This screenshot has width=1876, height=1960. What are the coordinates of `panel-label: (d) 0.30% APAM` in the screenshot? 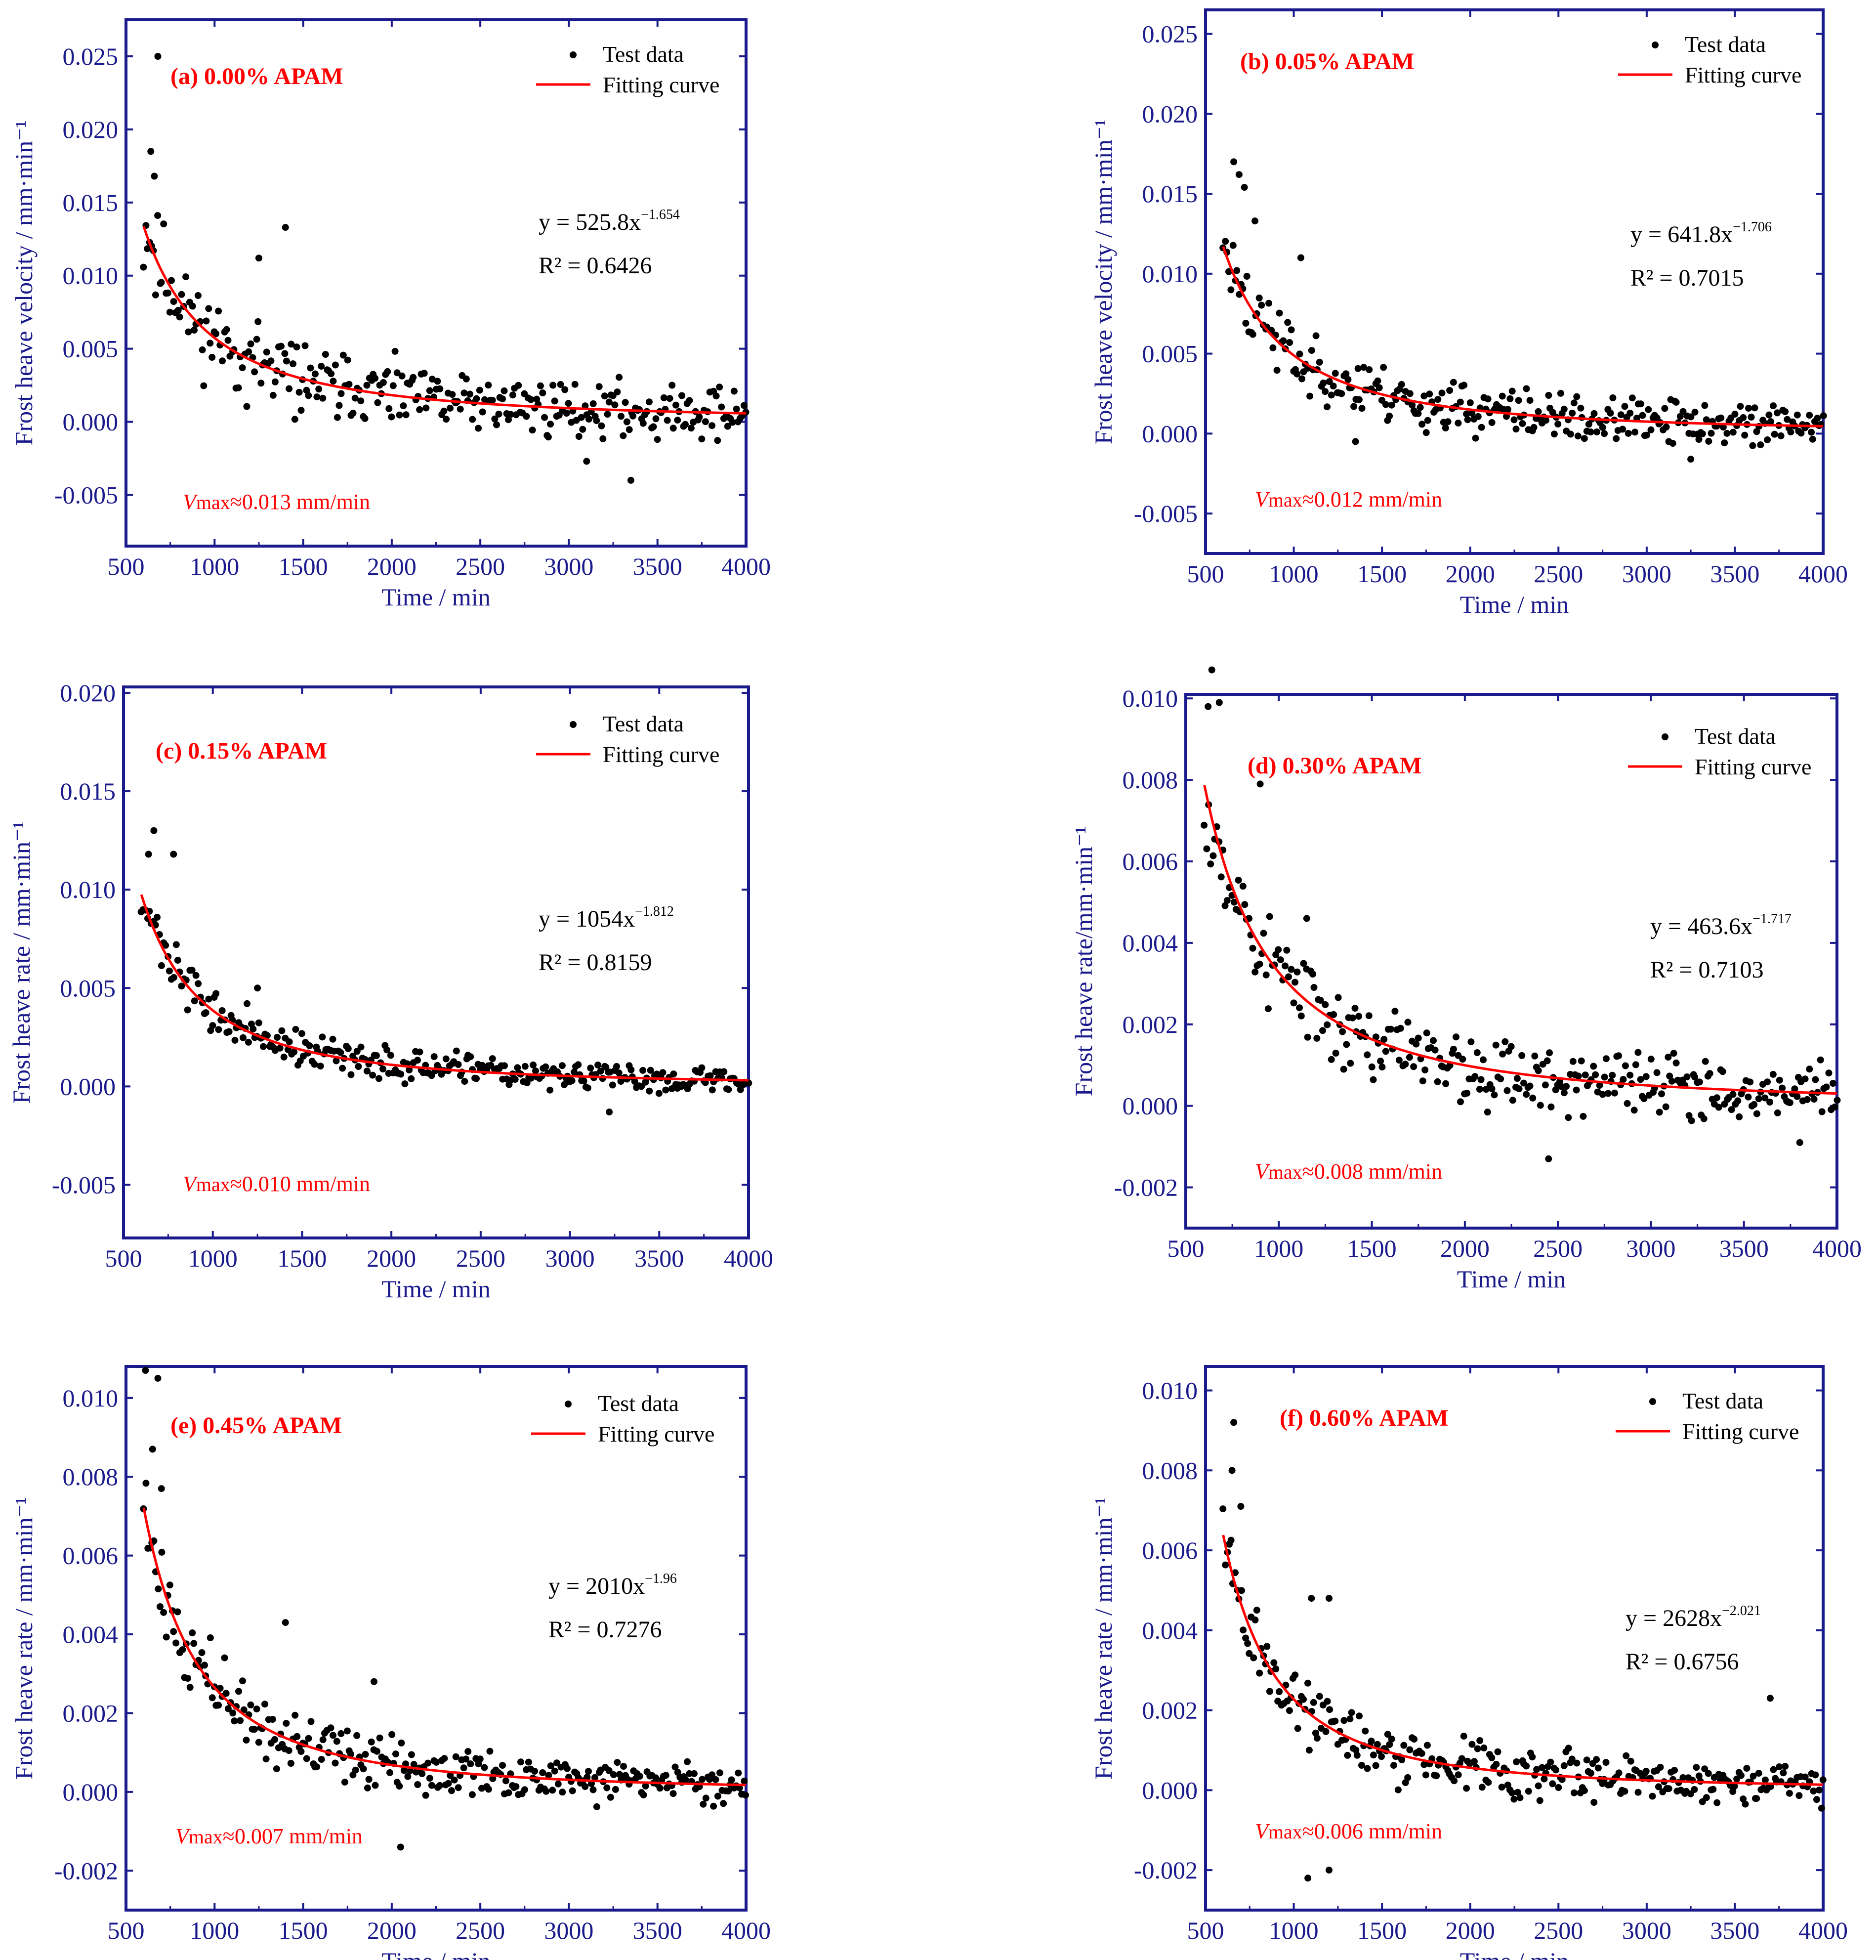 It's located at (1334, 766).